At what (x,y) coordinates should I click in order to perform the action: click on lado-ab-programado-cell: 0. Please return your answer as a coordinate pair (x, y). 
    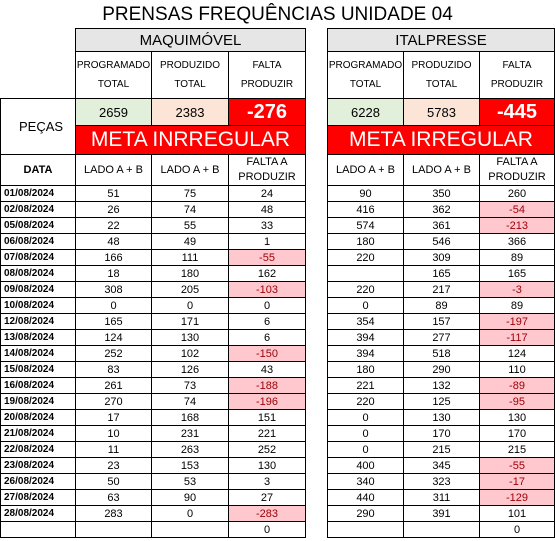
    Looking at the image, I should click on (365, 305).